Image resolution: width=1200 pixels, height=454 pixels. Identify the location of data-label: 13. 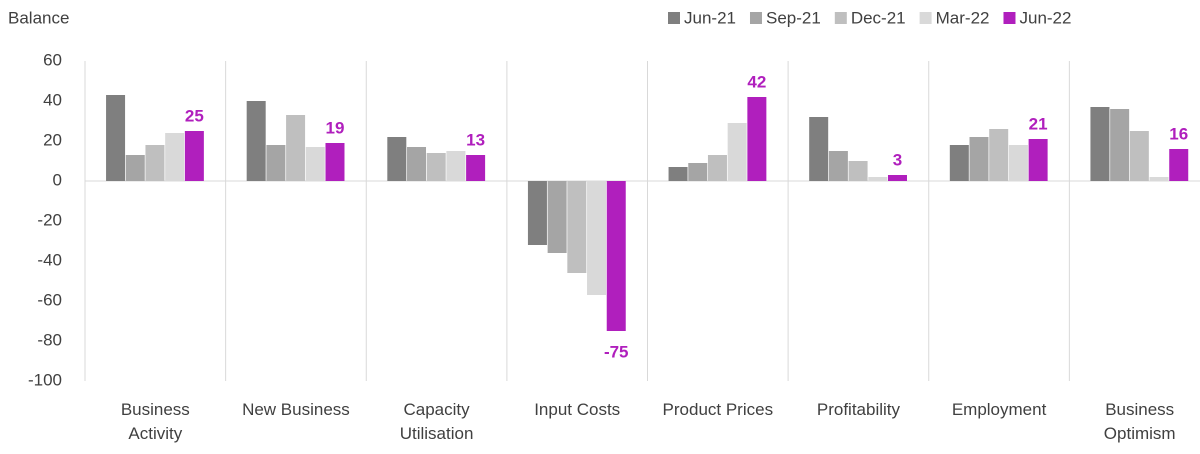
(475, 139).